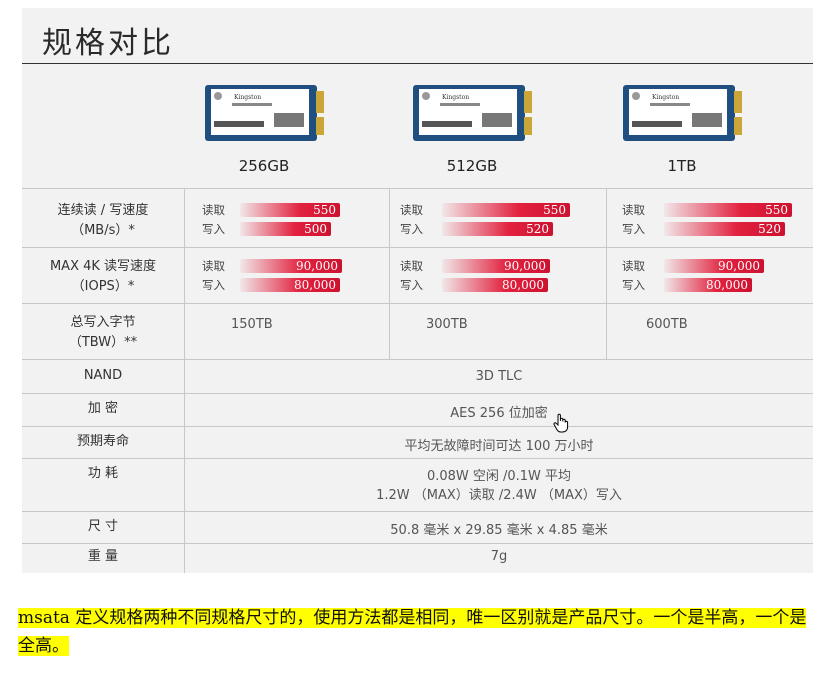  What do you see at coordinates (485, 220) in the screenshot?
I see `seq-speed-512gb: 读取 550 写入 520` at bounding box center [485, 220].